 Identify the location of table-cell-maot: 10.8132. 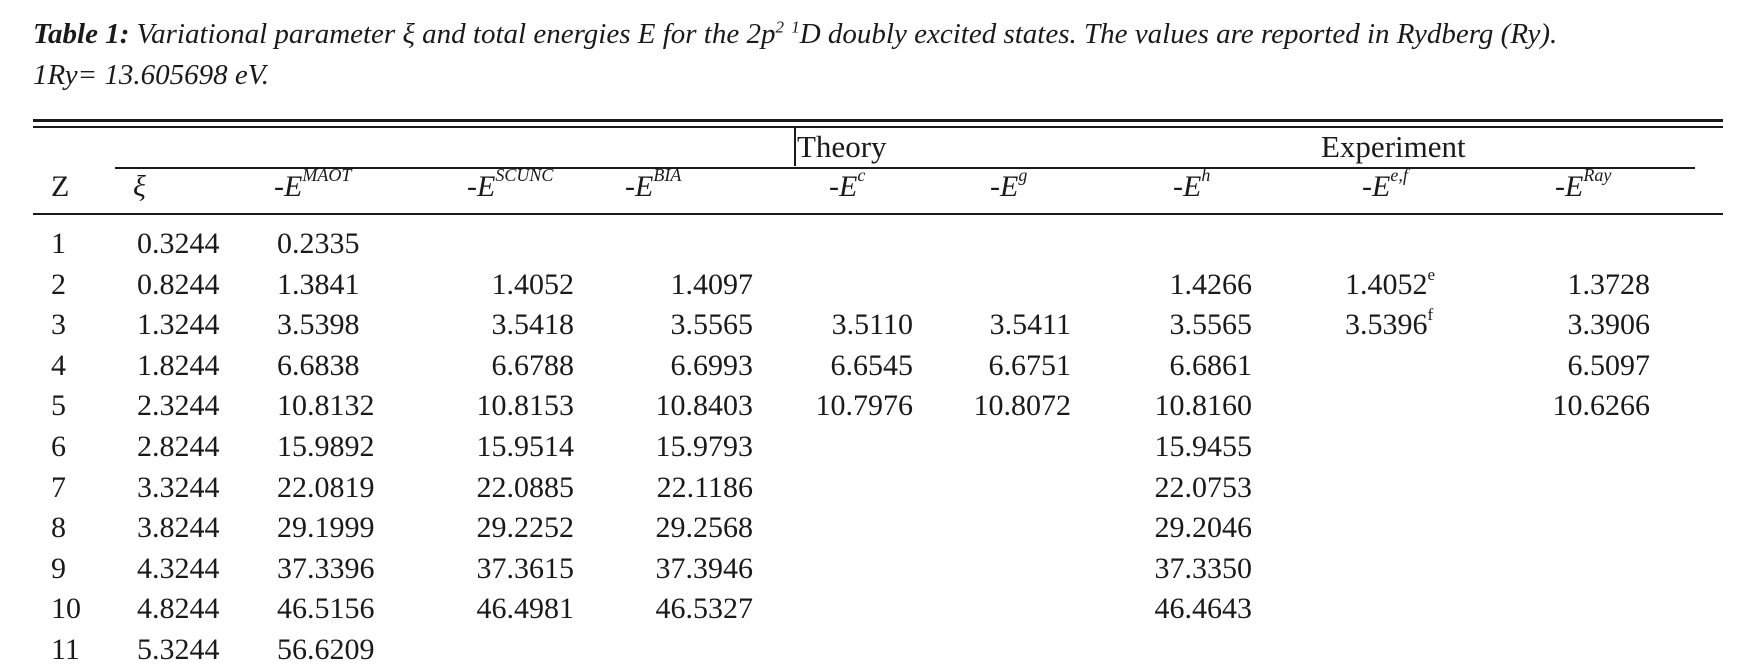
(326, 406).